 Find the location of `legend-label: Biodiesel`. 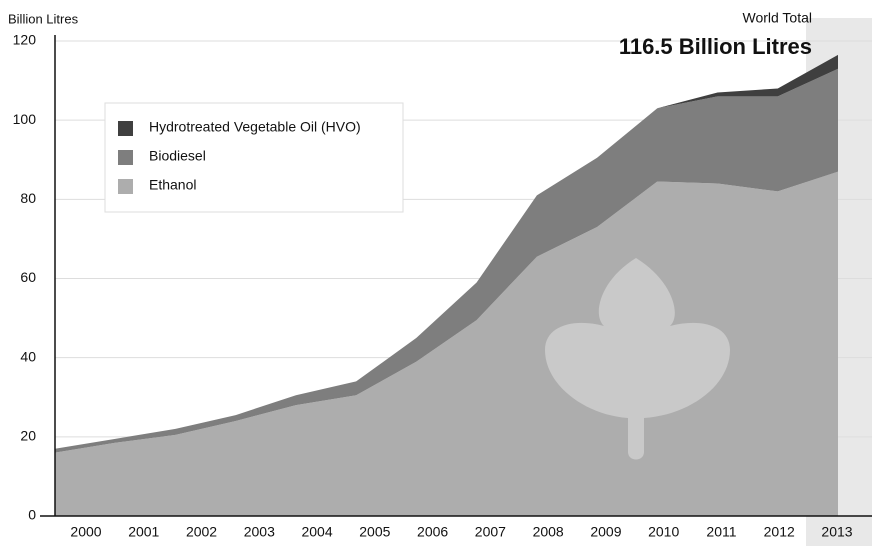

legend-label: Biodiesel is located at coordinates (177, 156).